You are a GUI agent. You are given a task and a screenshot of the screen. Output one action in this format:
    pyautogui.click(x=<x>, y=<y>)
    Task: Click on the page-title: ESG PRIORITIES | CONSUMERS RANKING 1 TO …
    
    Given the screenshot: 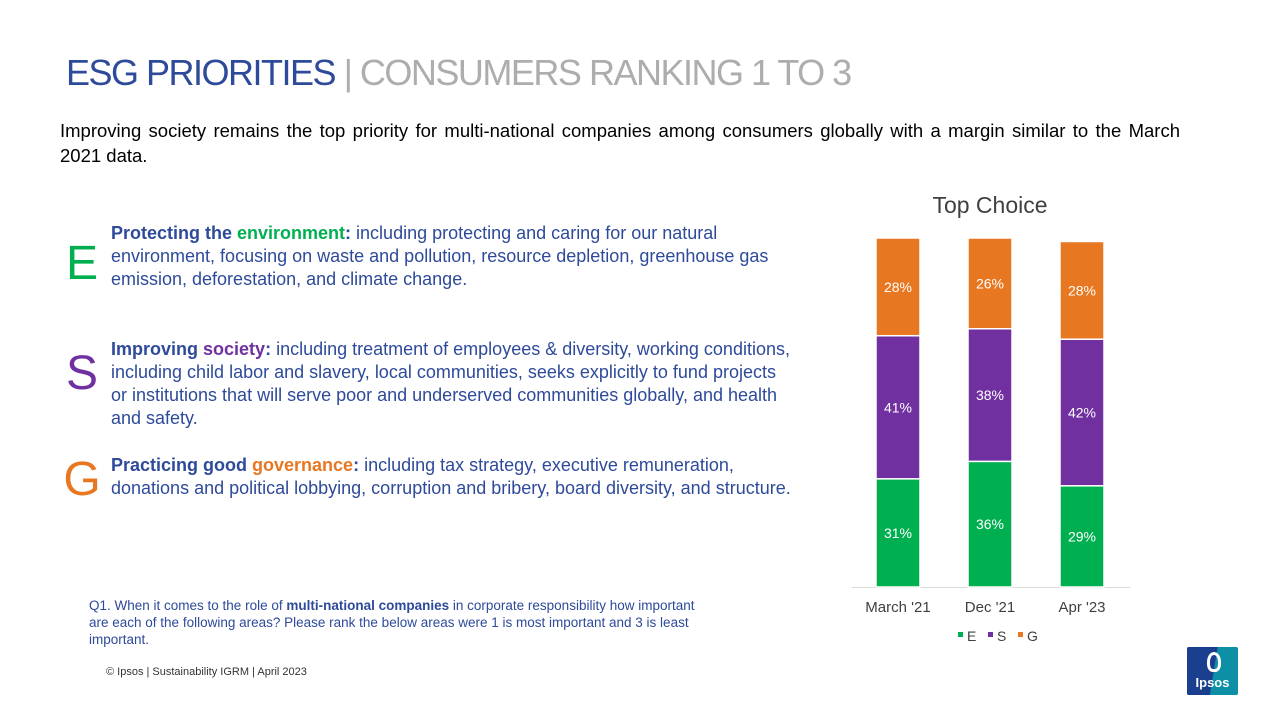 What is the action you would take?
    pyautogui.click(x=459, y=73)
    